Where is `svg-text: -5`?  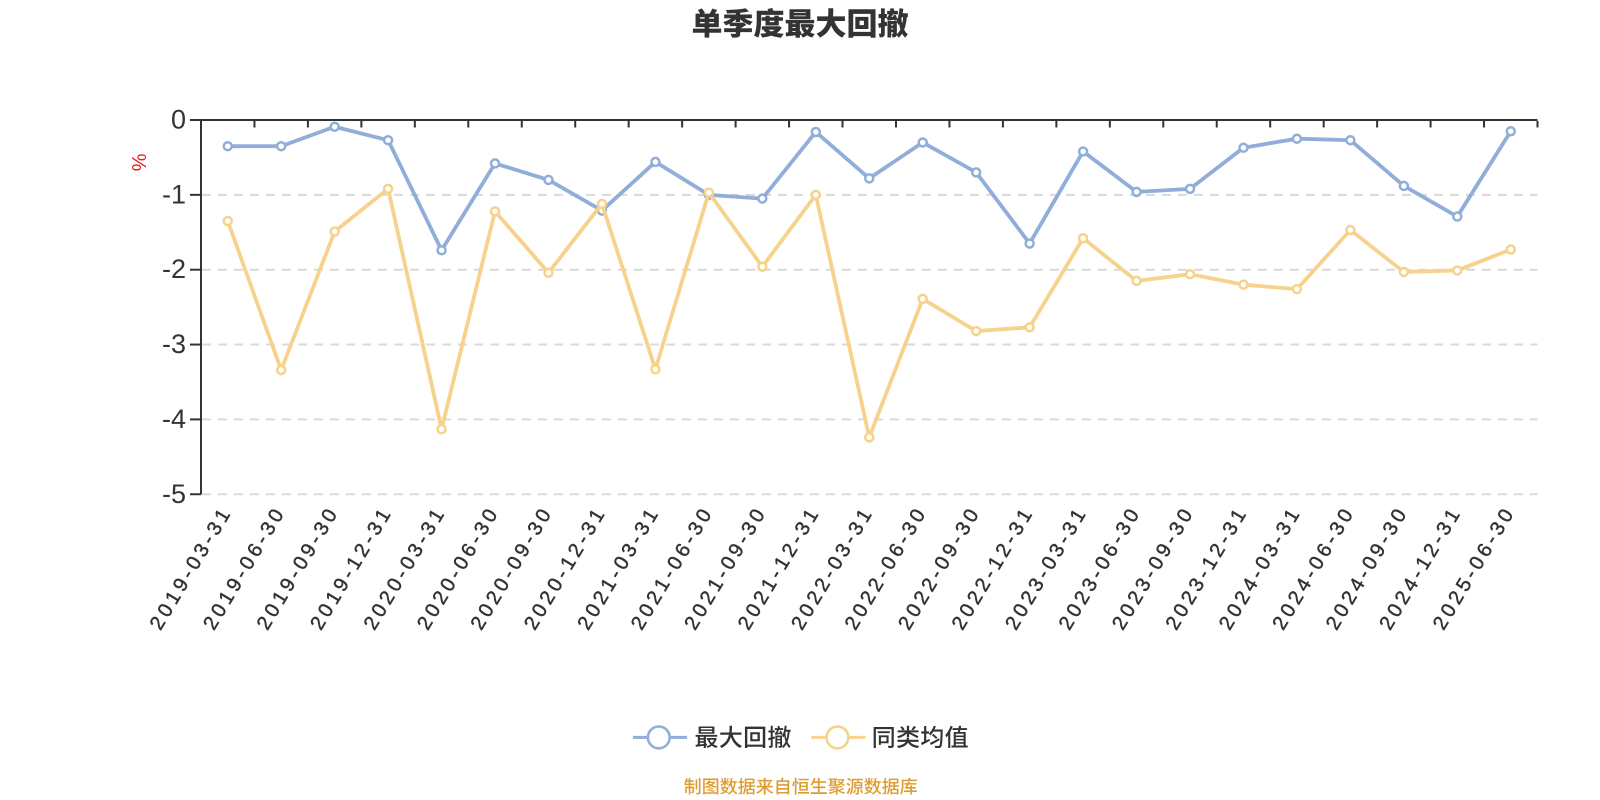
svg-text: -5 is located at coordinates (174, 494).